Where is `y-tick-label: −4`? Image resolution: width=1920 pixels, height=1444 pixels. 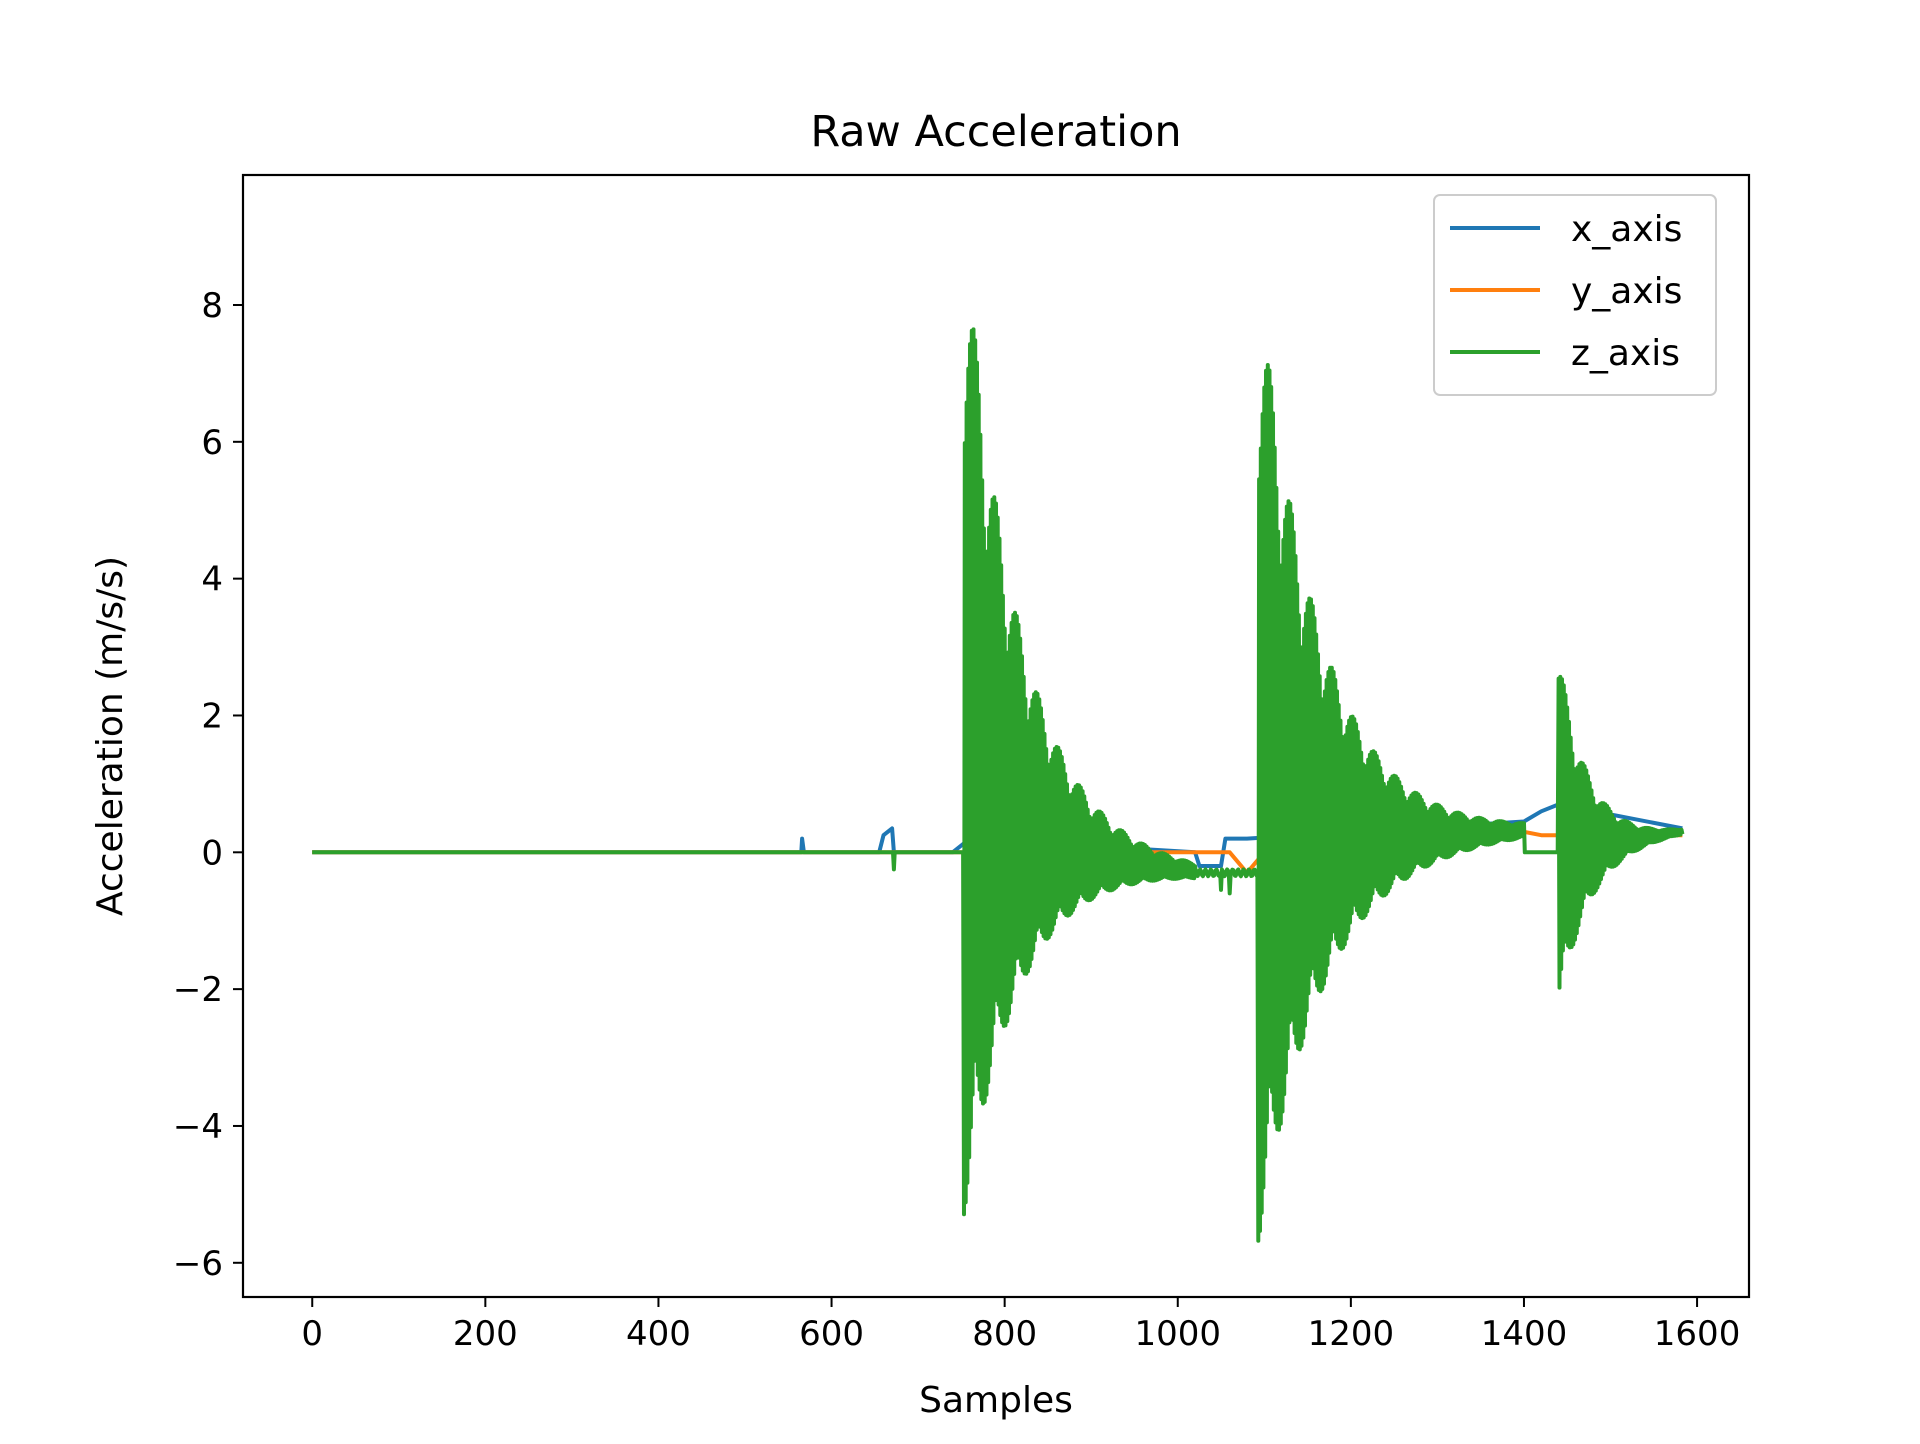
y-tick-label: −4 is located at coordinates (198, 1127).